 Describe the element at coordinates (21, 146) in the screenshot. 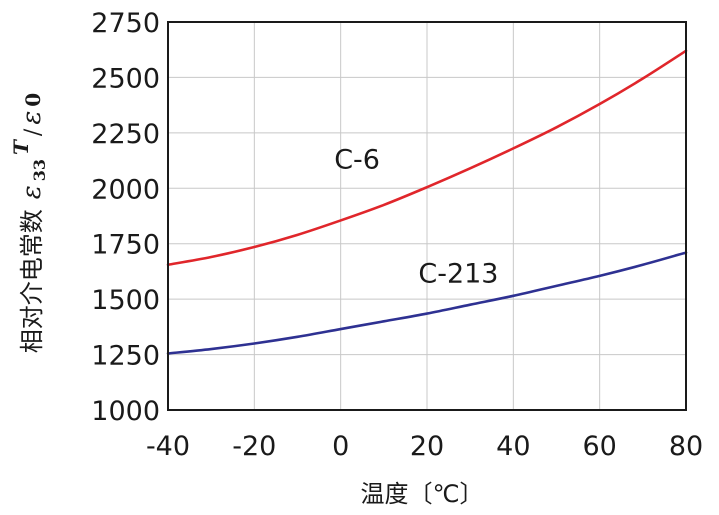

I see `y-axis-superscript: T` at that location.